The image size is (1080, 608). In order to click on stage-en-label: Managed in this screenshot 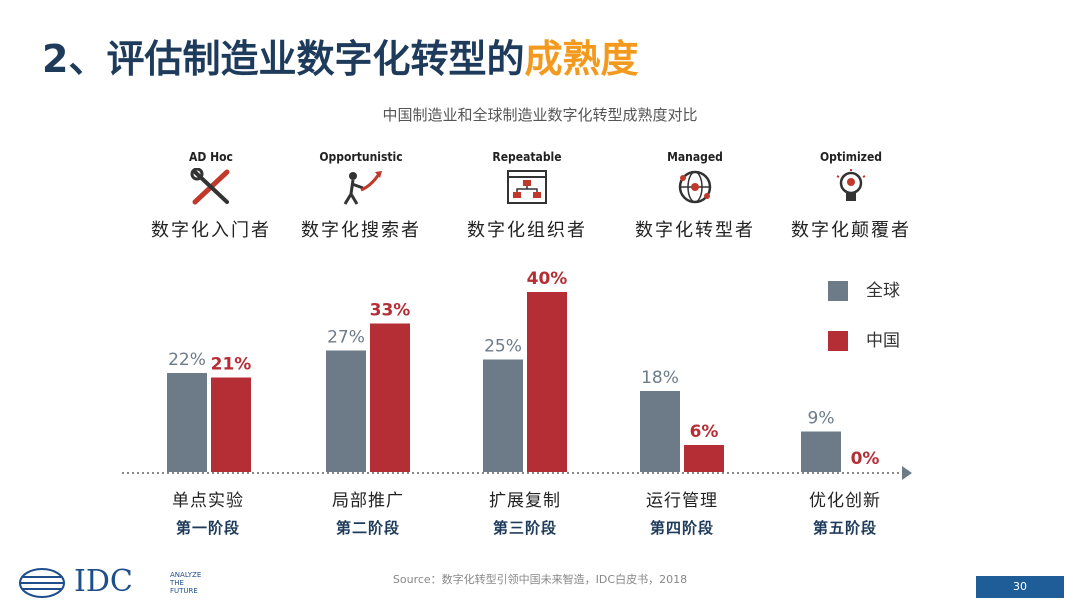, I will do `click(695, 157)`.